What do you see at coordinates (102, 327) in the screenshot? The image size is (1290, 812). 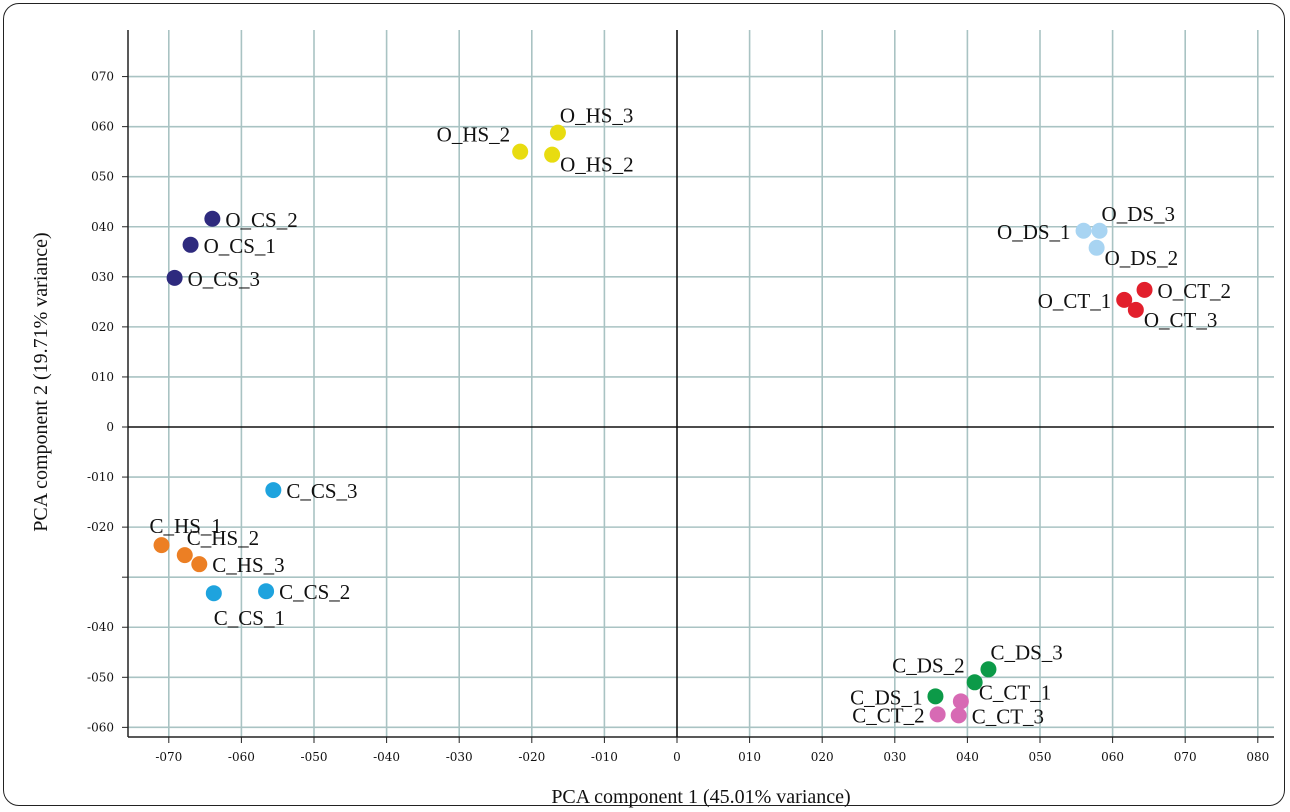 I see `y-tick-label: 020` at bounding box center [102, 327].